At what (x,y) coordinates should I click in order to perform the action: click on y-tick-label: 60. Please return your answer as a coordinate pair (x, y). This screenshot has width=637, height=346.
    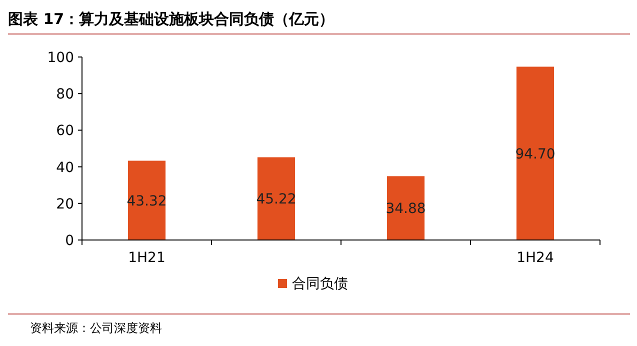
    Looking at the image, I should click on (65, 131).